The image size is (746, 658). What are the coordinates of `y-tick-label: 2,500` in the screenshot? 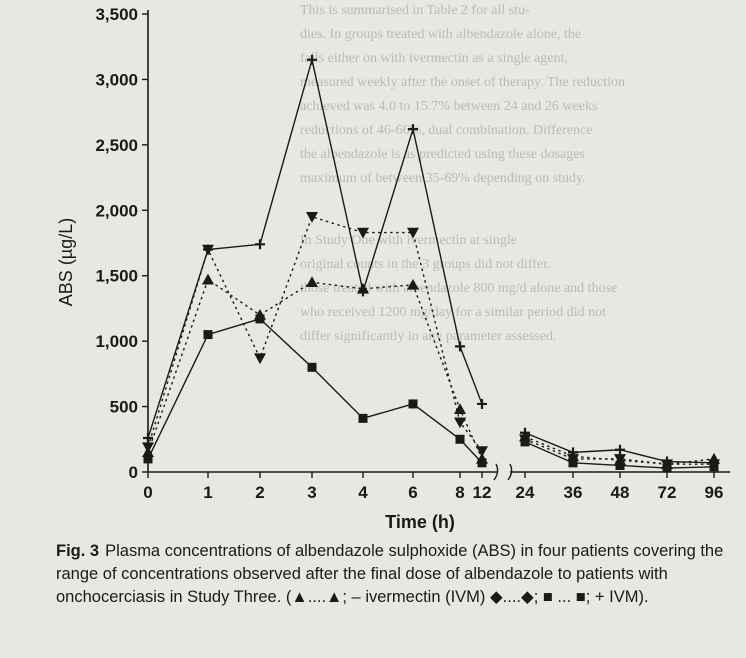 It's located at (116, 145).